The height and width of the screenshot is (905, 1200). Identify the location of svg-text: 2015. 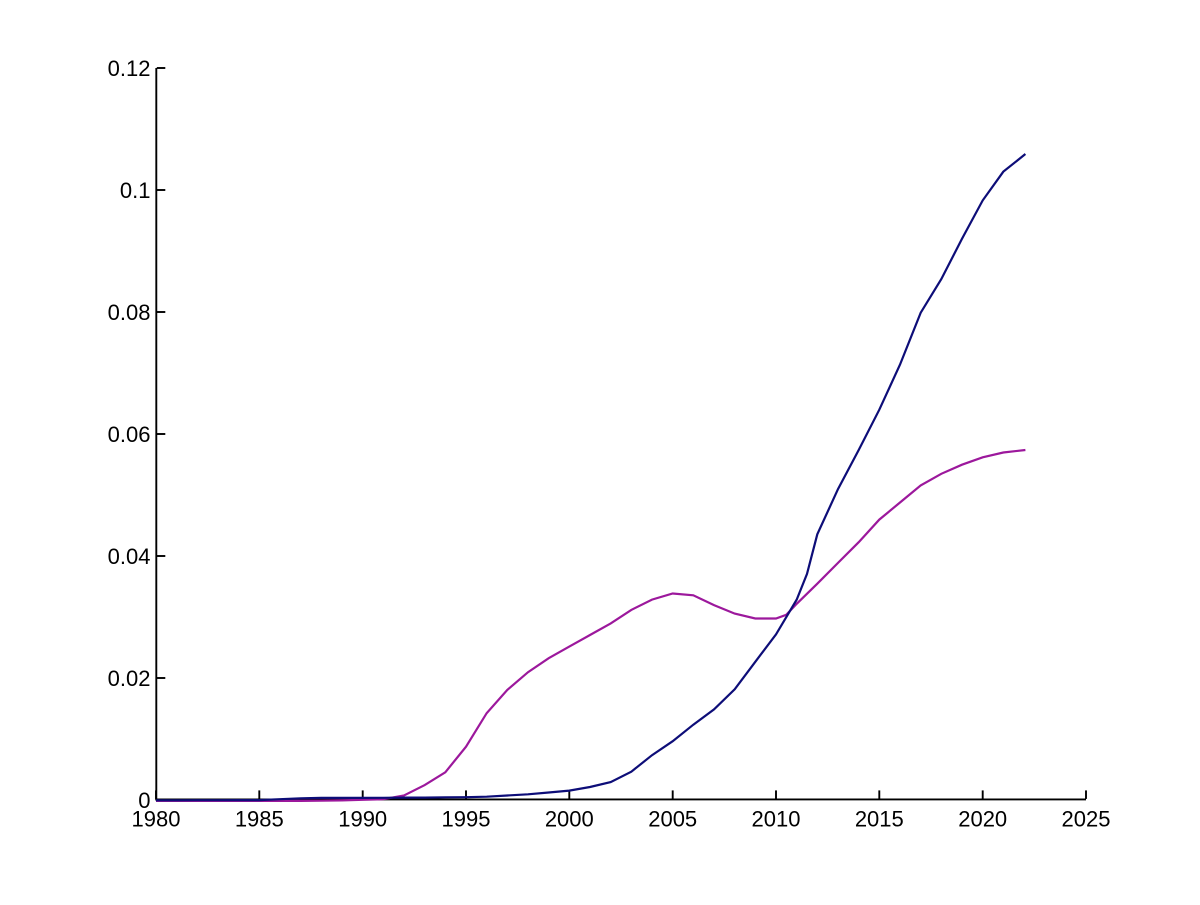
(879, 819).